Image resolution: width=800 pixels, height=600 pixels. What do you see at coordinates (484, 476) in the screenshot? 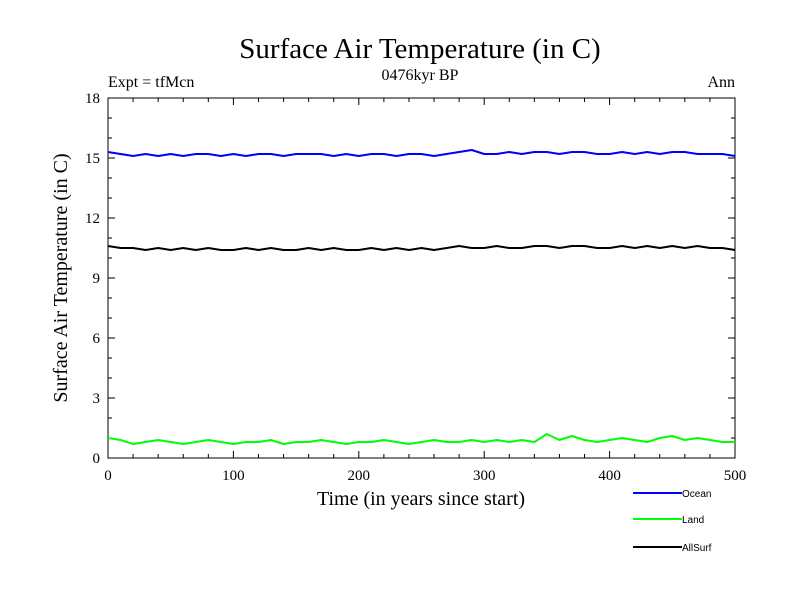
I see `x-tick-label: 300` at bounding box center [484, 476].